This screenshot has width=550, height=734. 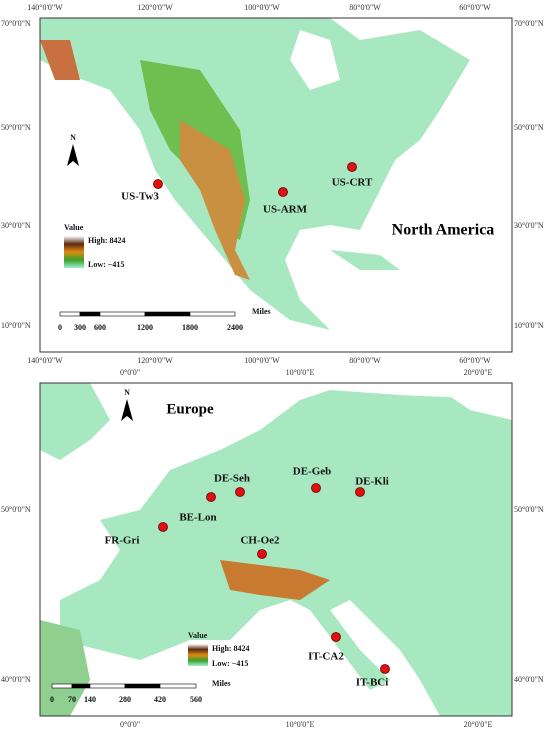 I want to click on site-label: BE-Lon, so click(x=197, y=518).